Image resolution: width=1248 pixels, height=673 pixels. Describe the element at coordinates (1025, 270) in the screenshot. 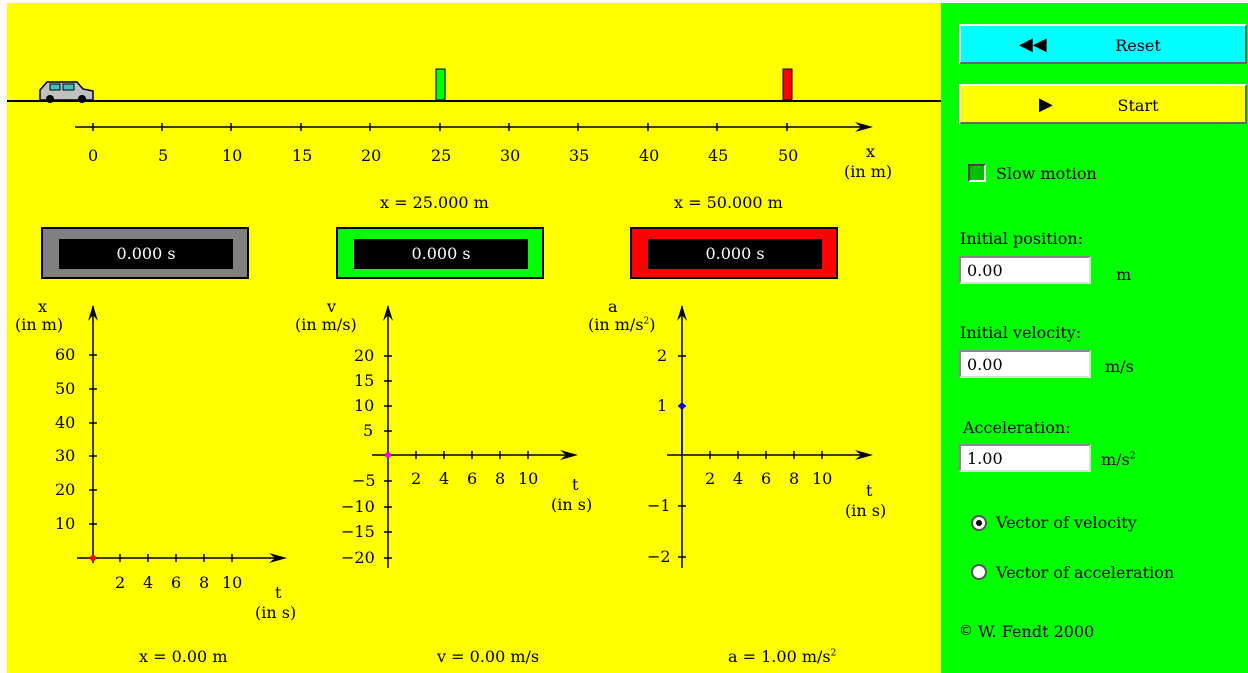

I see `initial-position-input` at that location.